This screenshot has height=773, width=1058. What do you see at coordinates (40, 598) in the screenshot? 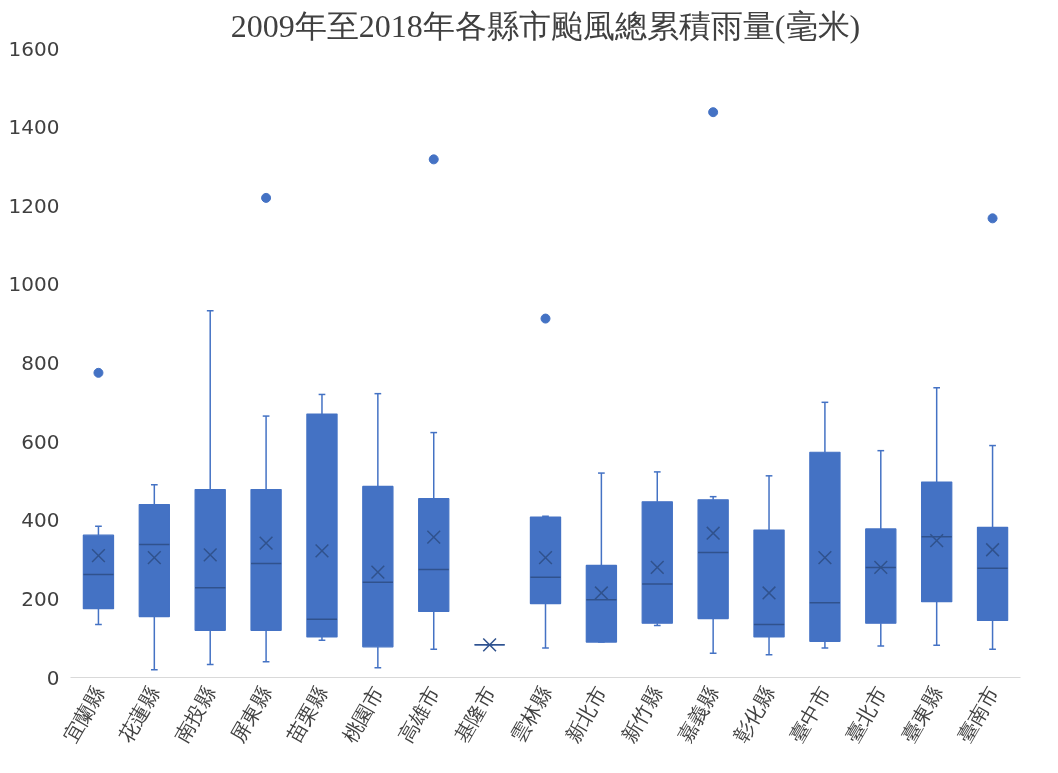
I see `y-tick-label: 200` at bounding box center [40, 598].